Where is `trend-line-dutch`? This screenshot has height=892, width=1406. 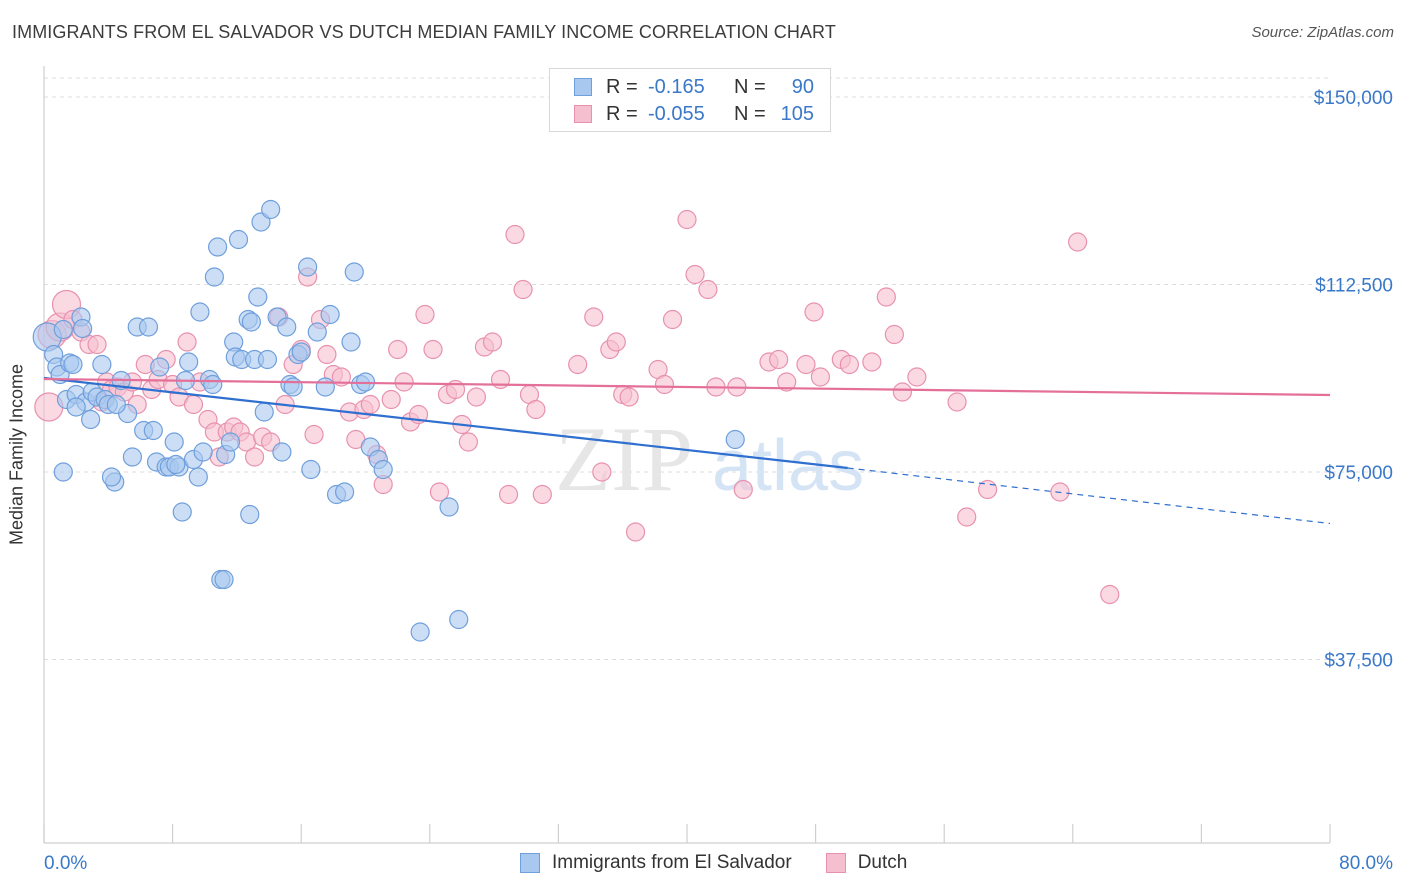
trend-line-dutch is located at coordinates (687, 387).